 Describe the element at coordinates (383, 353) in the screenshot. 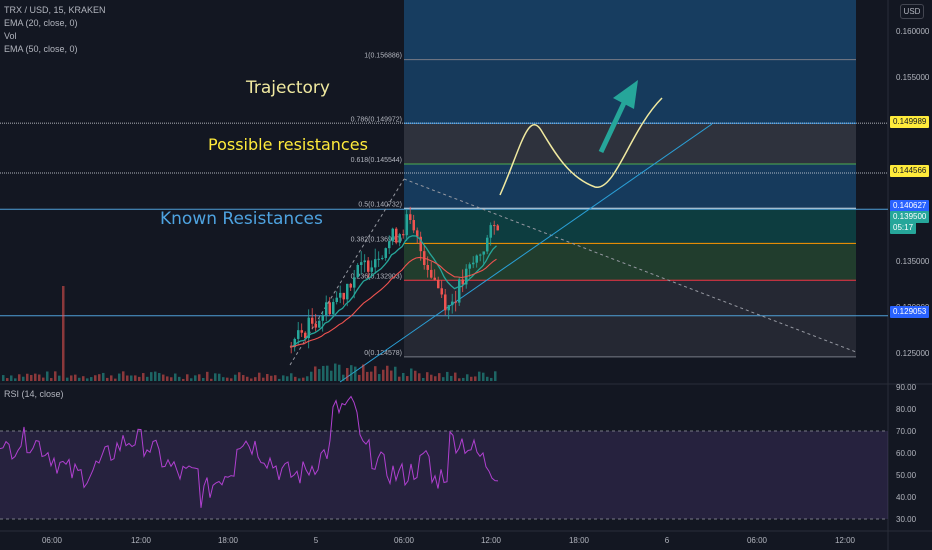

I see `fib-level-label: 0(0.124578)` at that location.